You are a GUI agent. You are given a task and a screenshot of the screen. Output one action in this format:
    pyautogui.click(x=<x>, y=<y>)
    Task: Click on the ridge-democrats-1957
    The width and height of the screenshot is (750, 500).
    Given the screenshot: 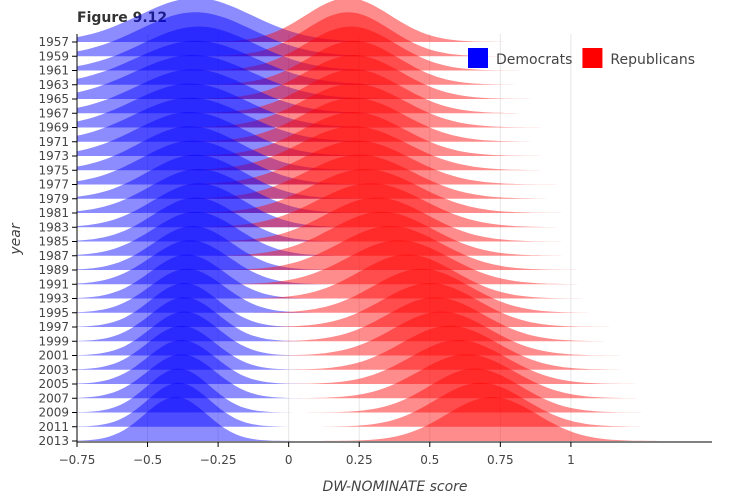 What is the action you would take?
    pyautogui.click(x=394, y=21)
    